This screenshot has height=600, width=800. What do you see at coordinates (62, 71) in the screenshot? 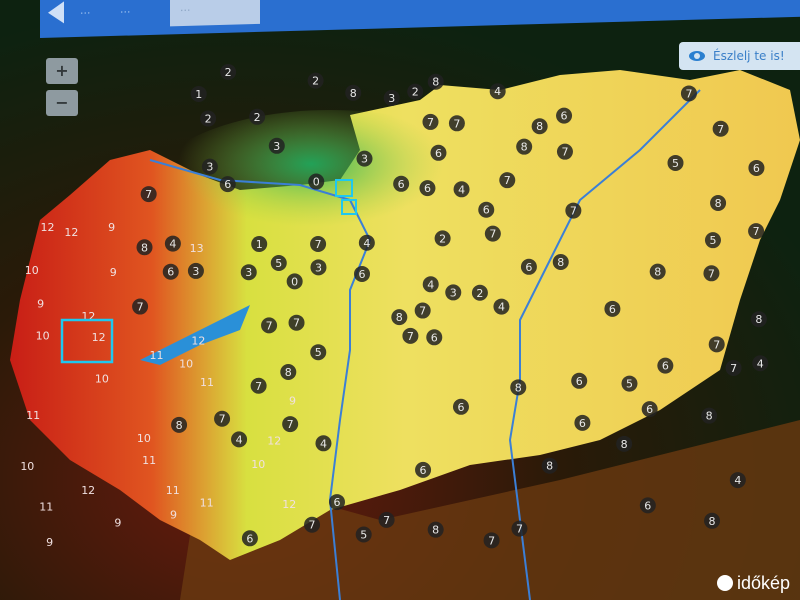
I see `zoom-in-button: +` at bounding box center [62, 71].